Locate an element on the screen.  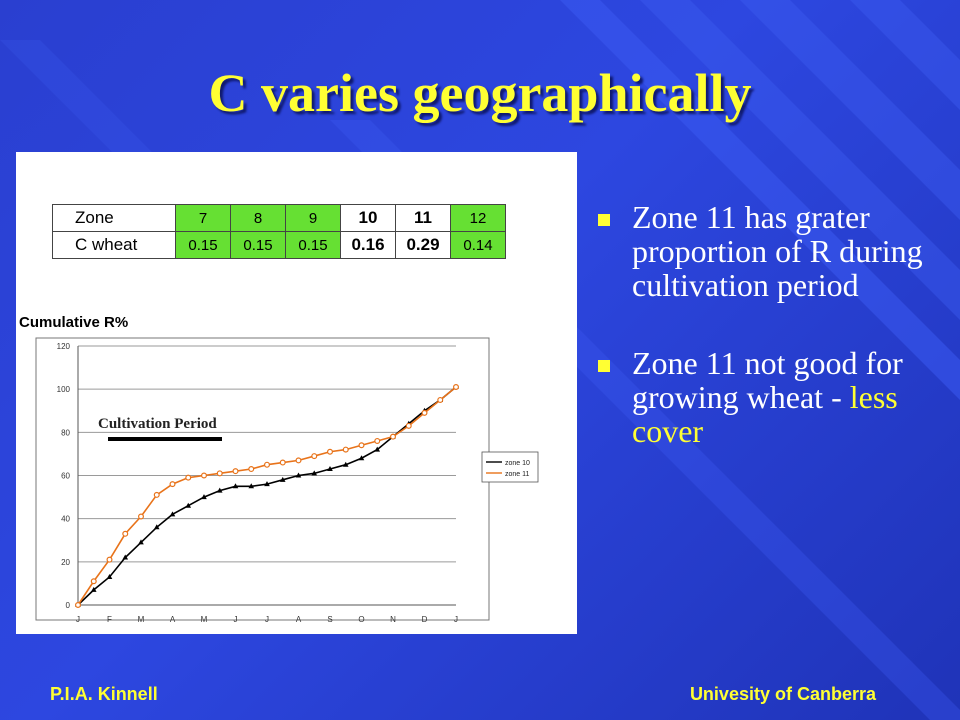
x-tick-label: O is located at coordinates (361, 619).